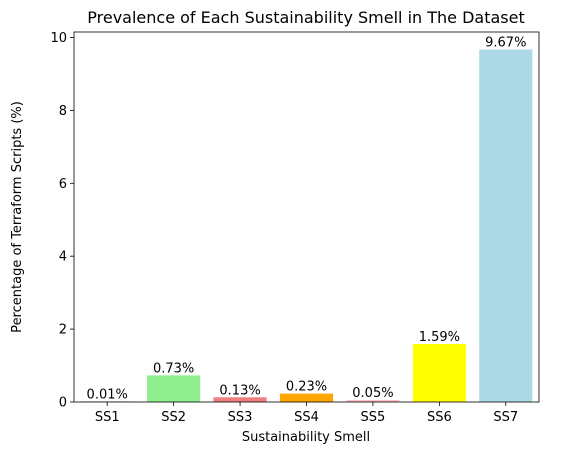 The width and height of the screenshot is (562, 455). What do you see at coordinates (240, 417) in the screenshot?
I see `x-tick-label-ss3: SS3` at bounding box center [240, 417].